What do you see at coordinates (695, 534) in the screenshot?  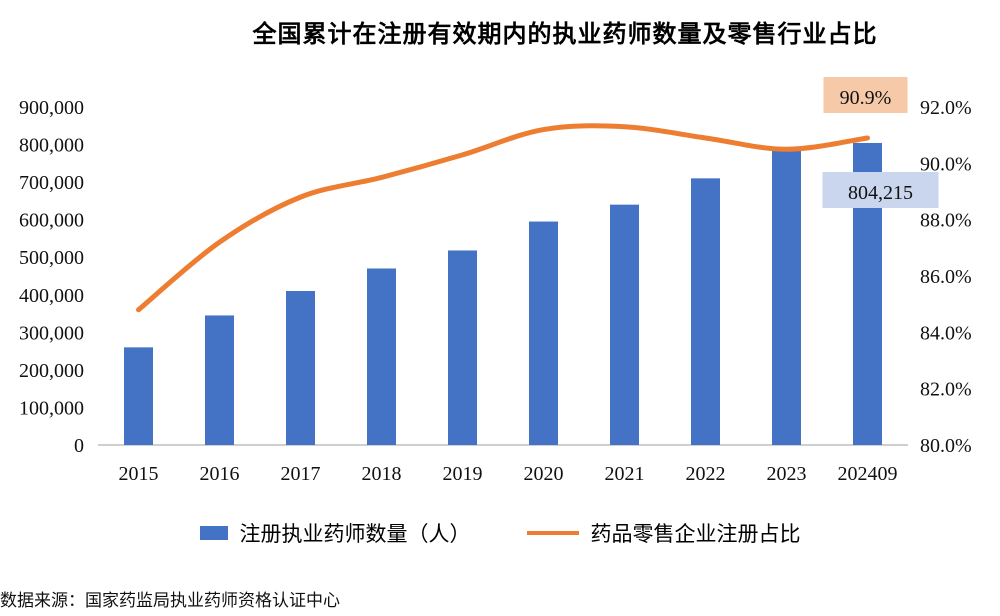 I see `legend-label-line: 药品零售企业注册占比` at bounding box center [695, 534].